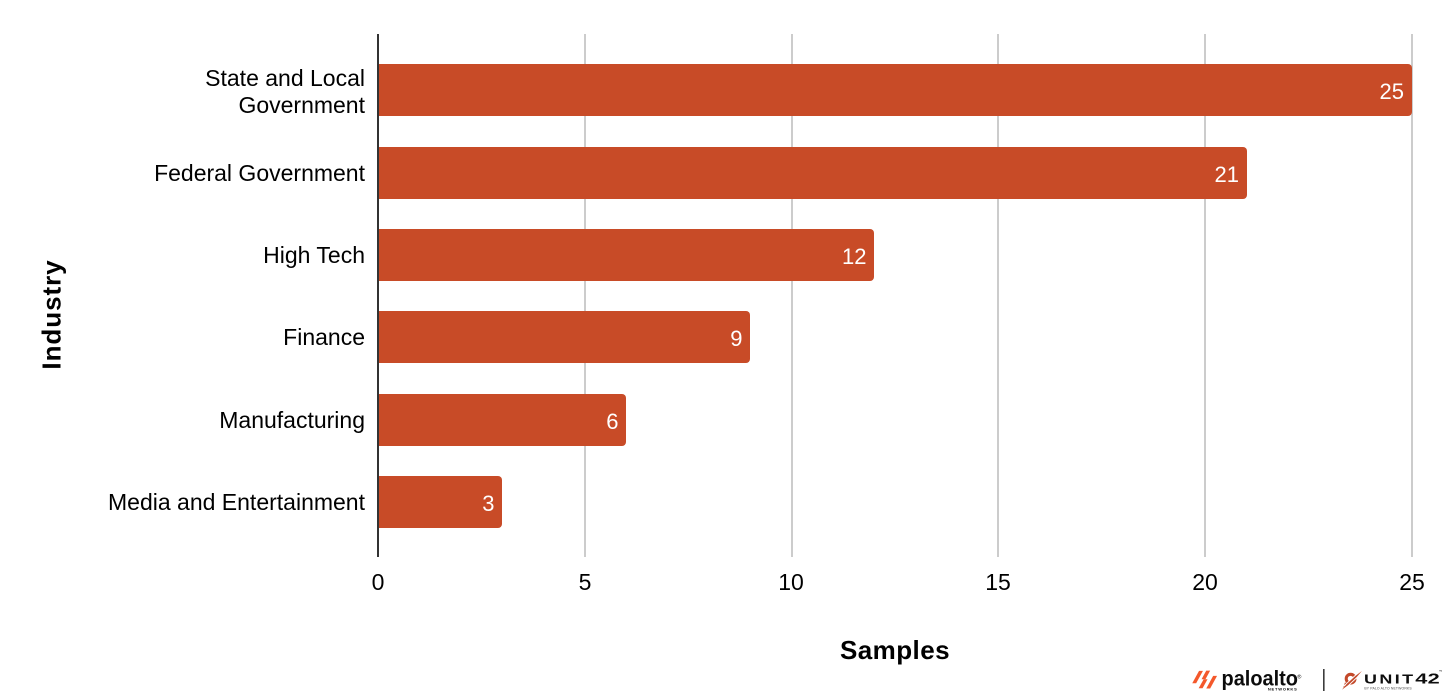  What do you see at coordinates (1390, 680) in the screenshot?
I see `svg-text: UNIT` at bounding box center [1390, 680].